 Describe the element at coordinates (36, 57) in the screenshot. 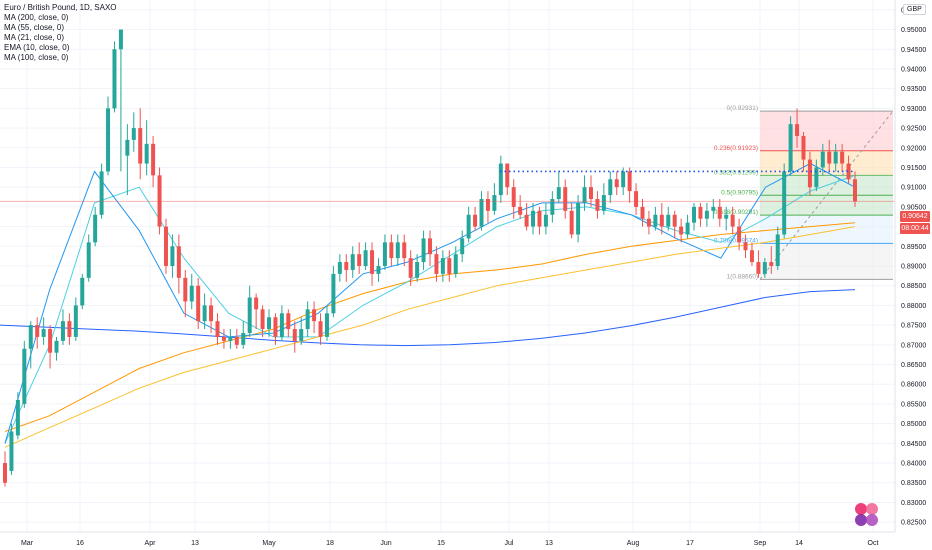

I see `legend-ma100: MA (100, close, 0)` at that location.